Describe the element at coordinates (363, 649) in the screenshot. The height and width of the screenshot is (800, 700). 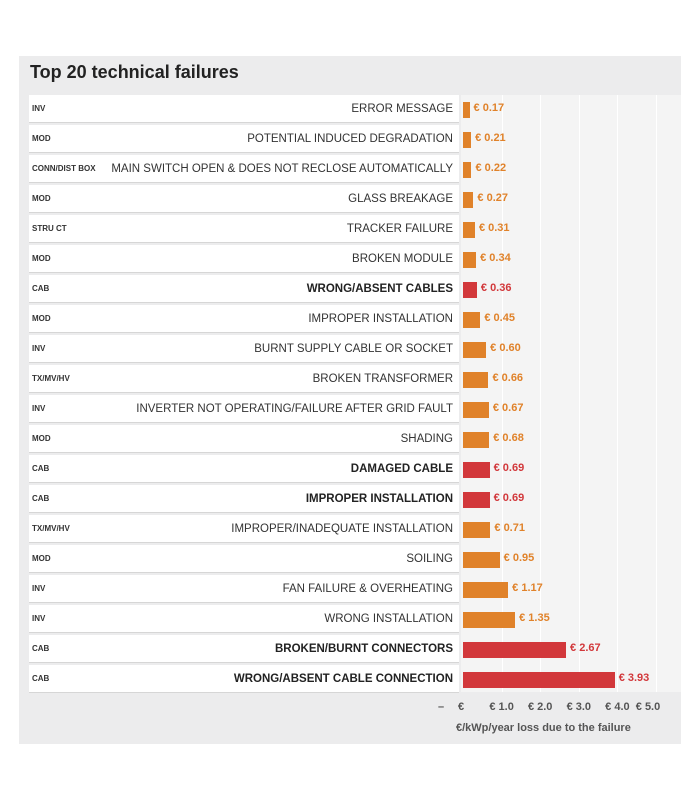
I see `failure-label: BROKEN/BURNT CONNECTORS` at that location.